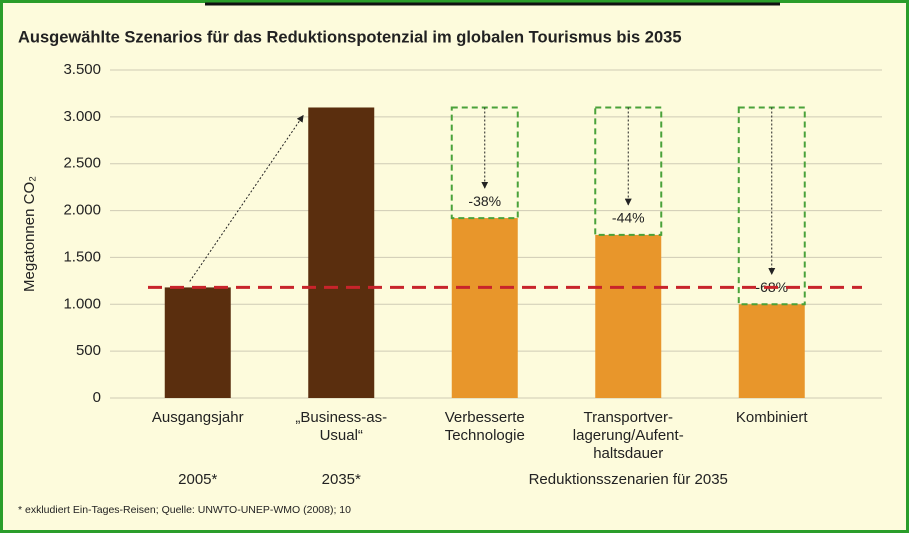 Image resolution: width=909 pixels, height=533 pixels. I want to click on reduction-label: -38%, so click(484, 201).